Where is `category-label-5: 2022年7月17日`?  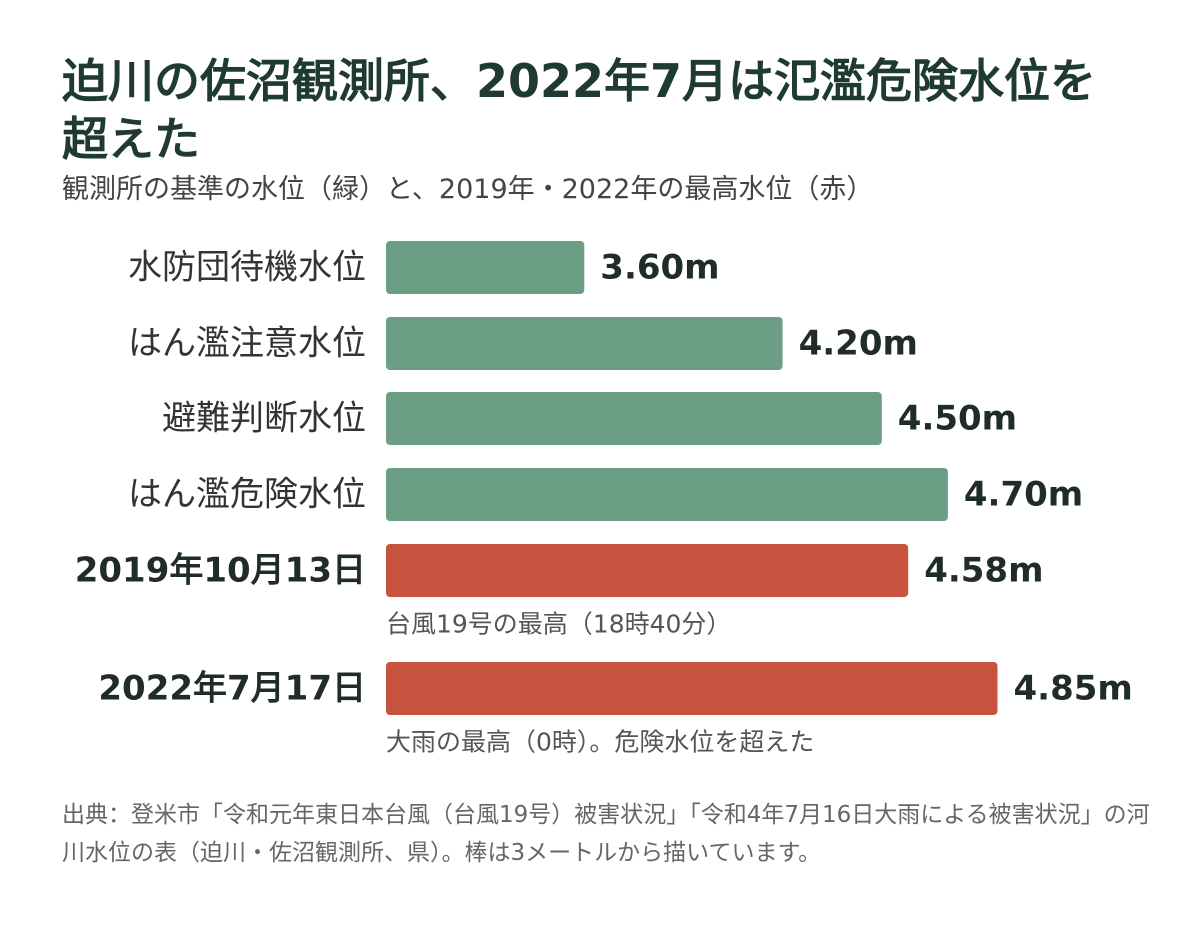 category-label-5: 2022年7月17日 is located at coordinates (232, 689).